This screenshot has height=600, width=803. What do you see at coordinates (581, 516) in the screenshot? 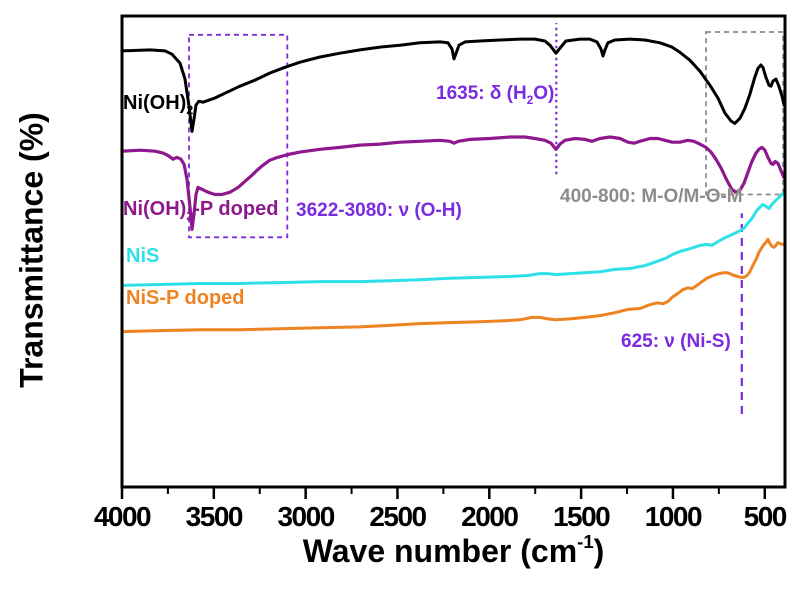
I see `x-tick-label: 1500` at bounding box center [581, 516].